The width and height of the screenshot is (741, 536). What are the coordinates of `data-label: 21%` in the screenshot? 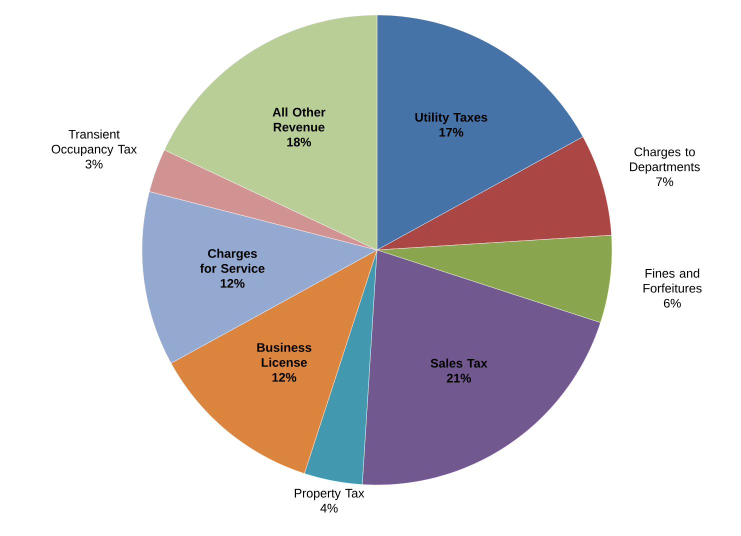 It's located at (459, 378).